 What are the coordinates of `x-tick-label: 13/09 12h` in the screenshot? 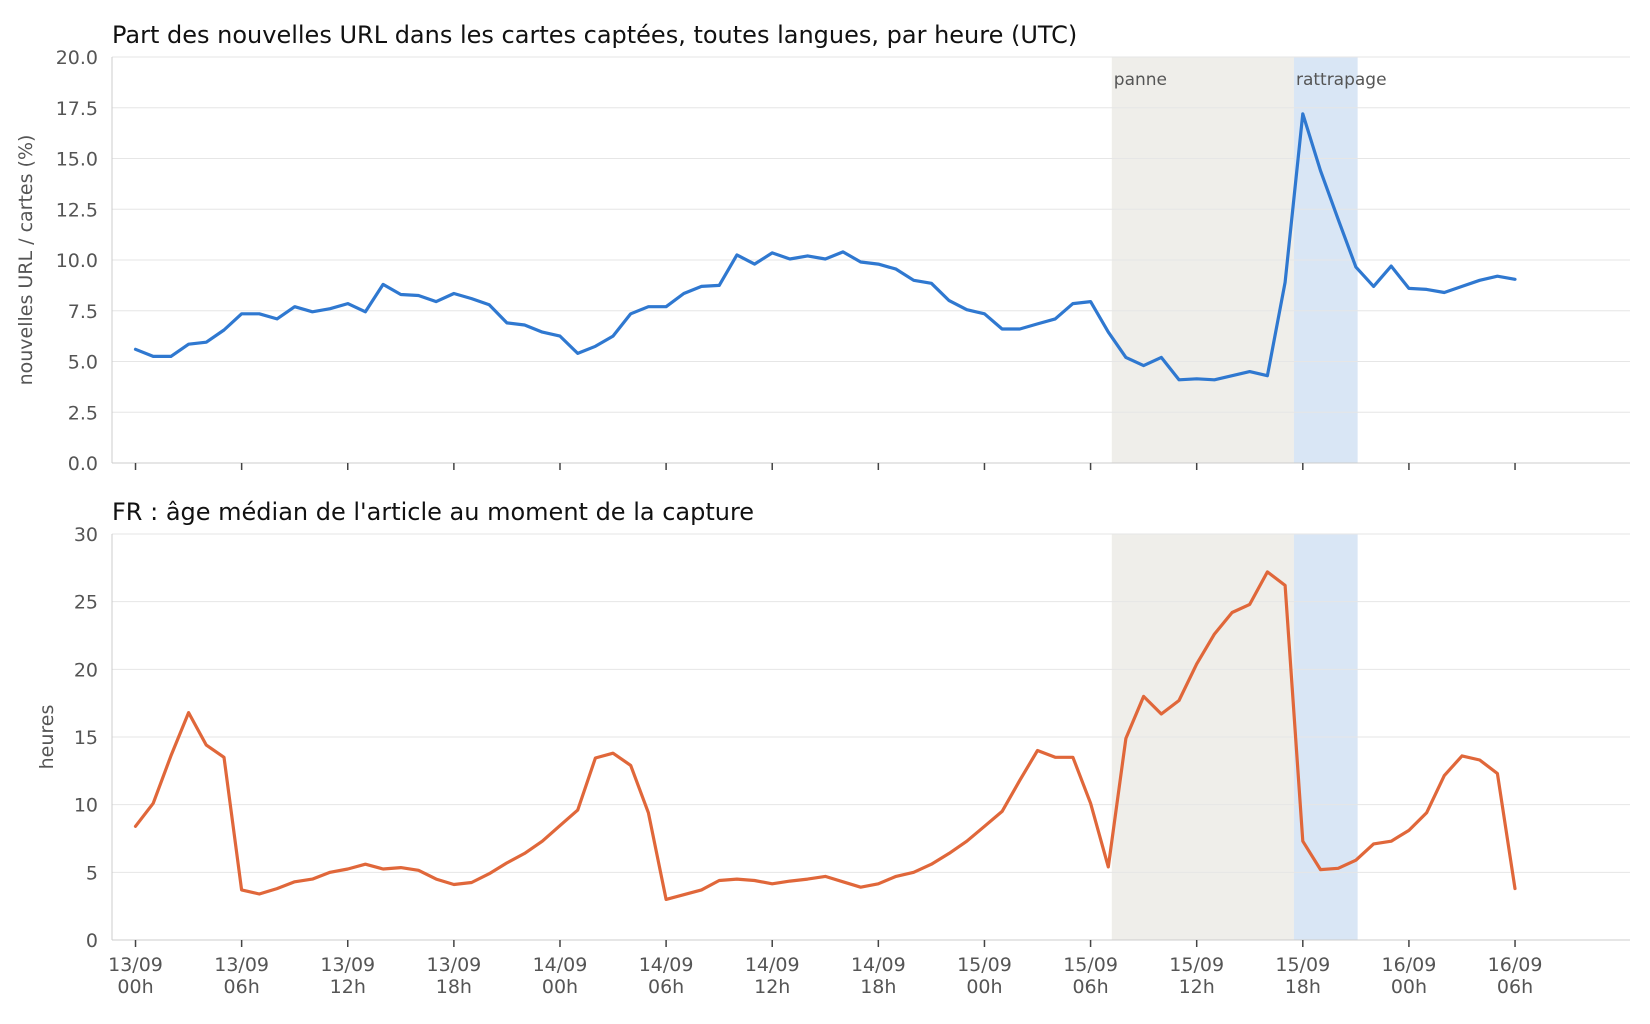 It's located at (347, 976).